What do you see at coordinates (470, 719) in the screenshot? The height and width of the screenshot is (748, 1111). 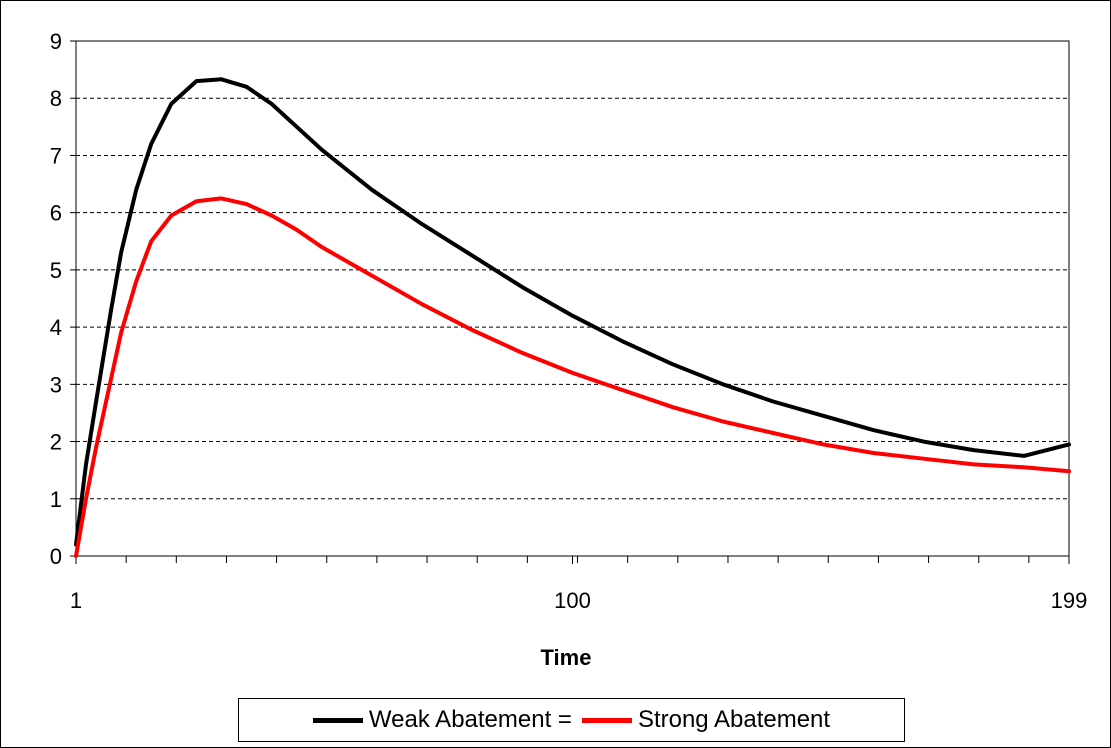 I see `legend-label-weak: Weak Abatement =` at bounding box center [470, 719].